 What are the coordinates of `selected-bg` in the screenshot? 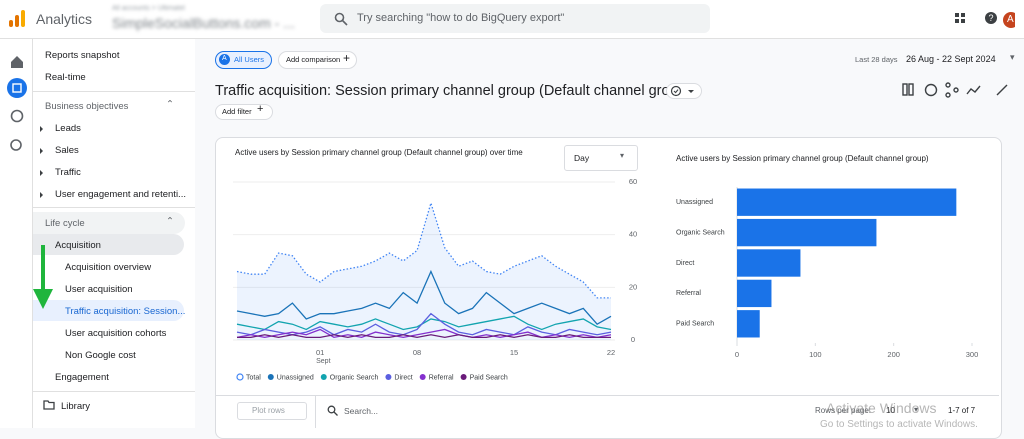 It's located at (108, 310).